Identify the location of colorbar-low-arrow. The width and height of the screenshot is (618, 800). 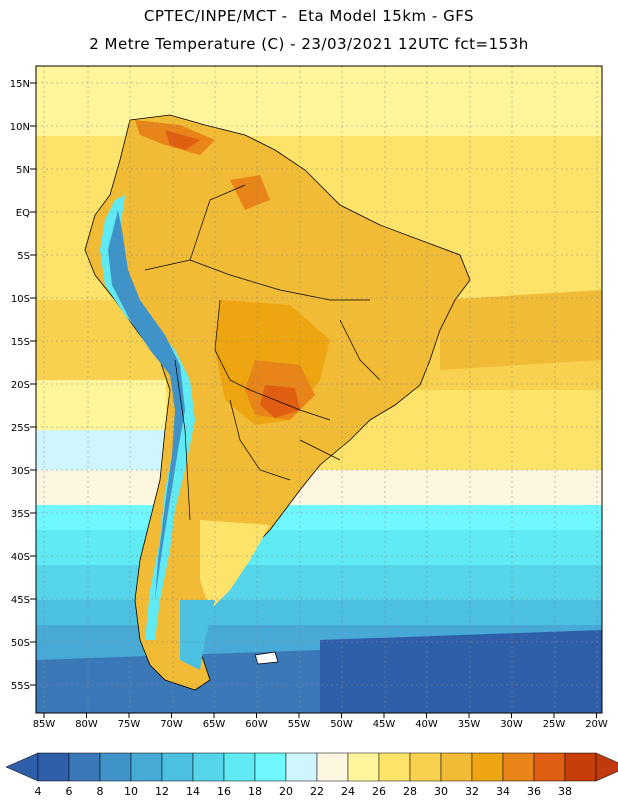
(22, 767).